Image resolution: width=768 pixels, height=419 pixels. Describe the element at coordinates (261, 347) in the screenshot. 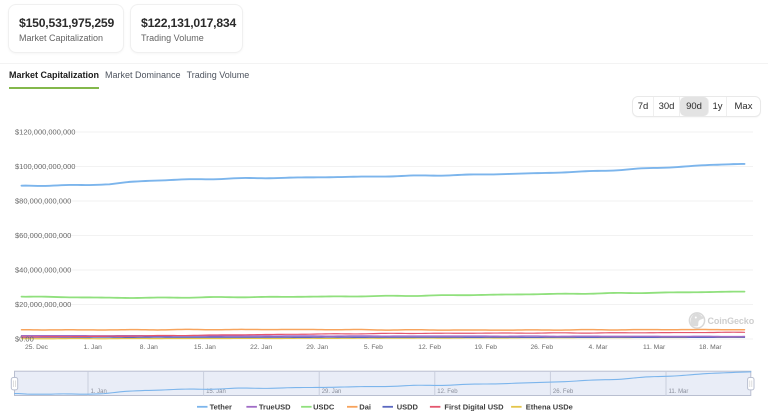

I see `svg-text: 22. Jan` at that location.